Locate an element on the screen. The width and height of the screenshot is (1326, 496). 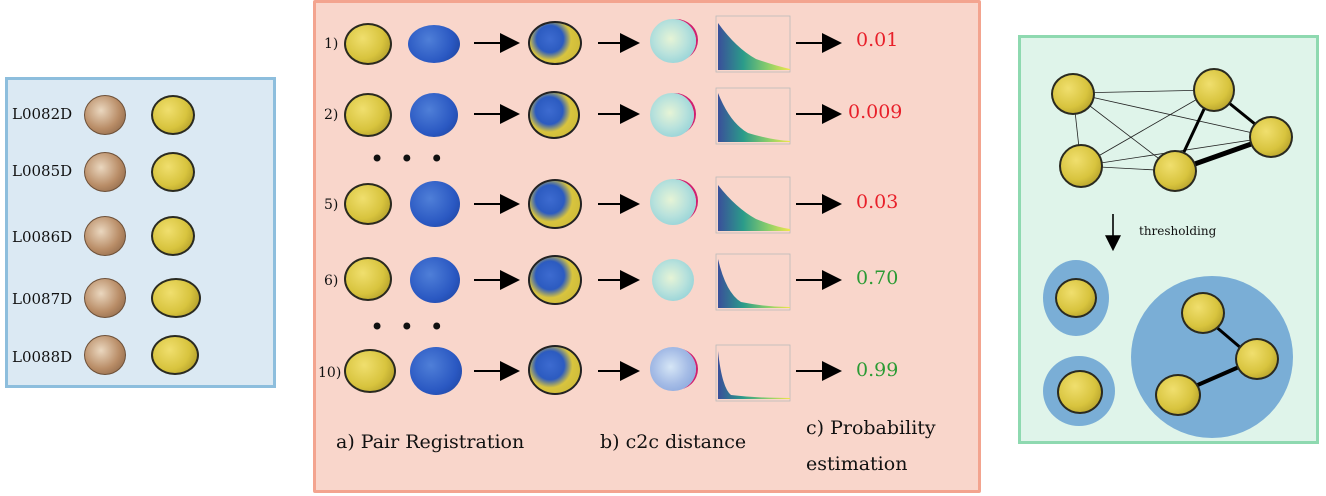
caption-c2c-distance: b) c2c distance is located at coordinates (673, 442).